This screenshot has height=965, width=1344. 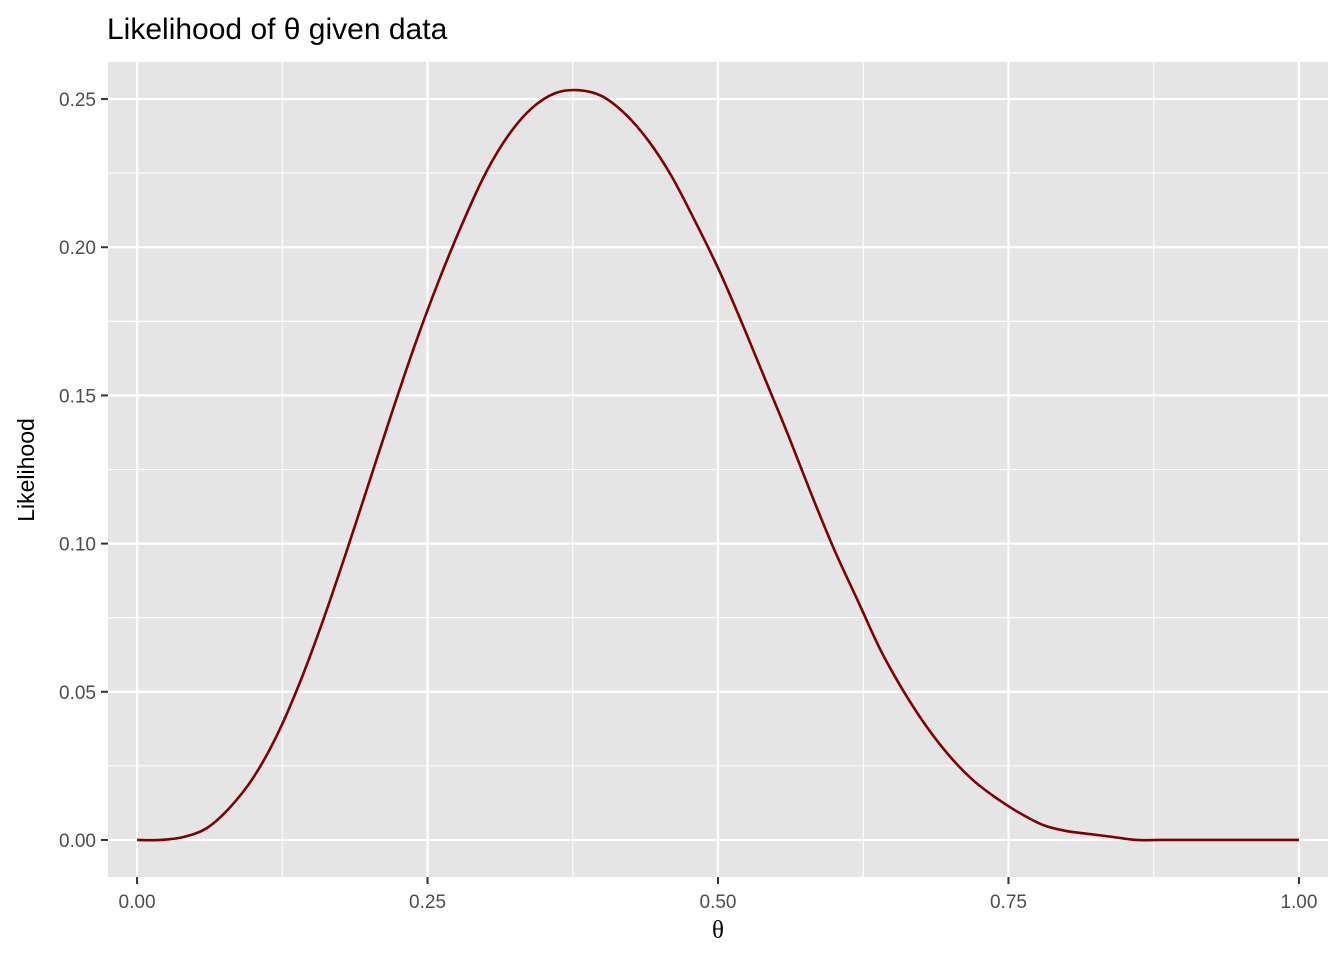 What do you see at coordinates (77, 545) in the screenshot?
I see `y-tick-label: 0.10` at bounding box center [77, 545].